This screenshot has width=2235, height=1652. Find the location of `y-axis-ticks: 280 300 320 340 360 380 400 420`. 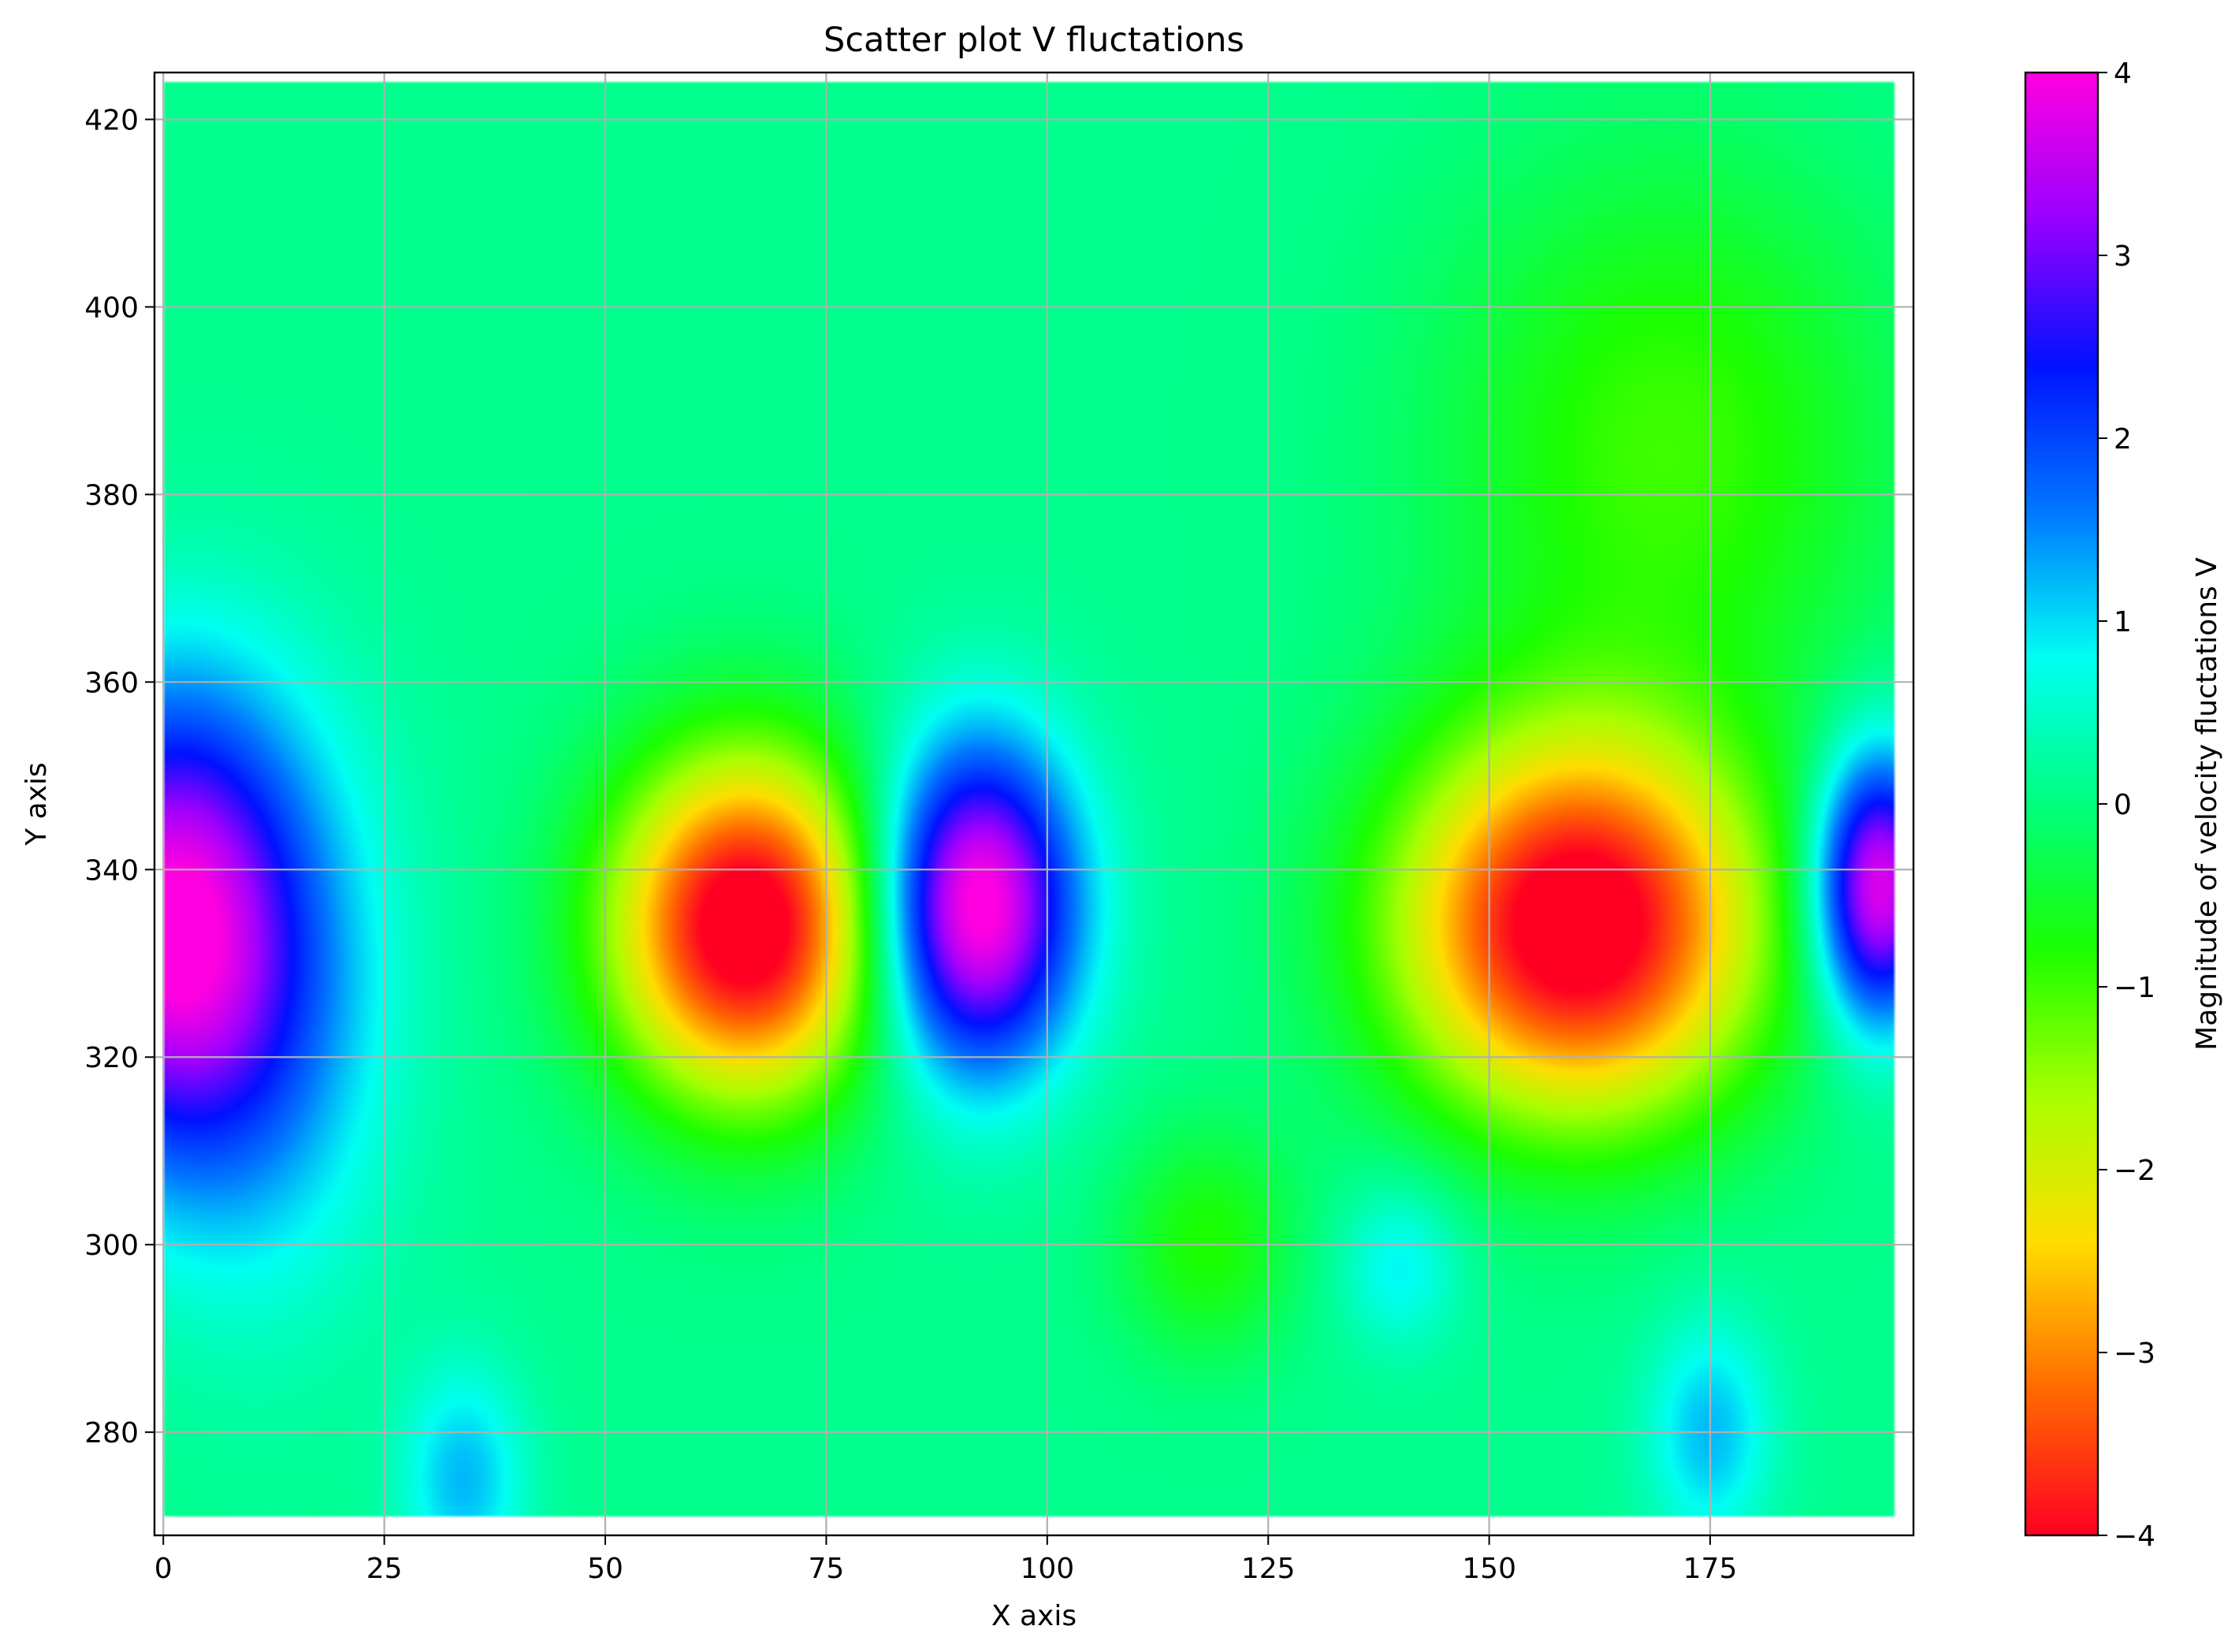

y-axis-ticks: 280 300 320 340 360 380 400 420 is located at coordinates (119, 776).